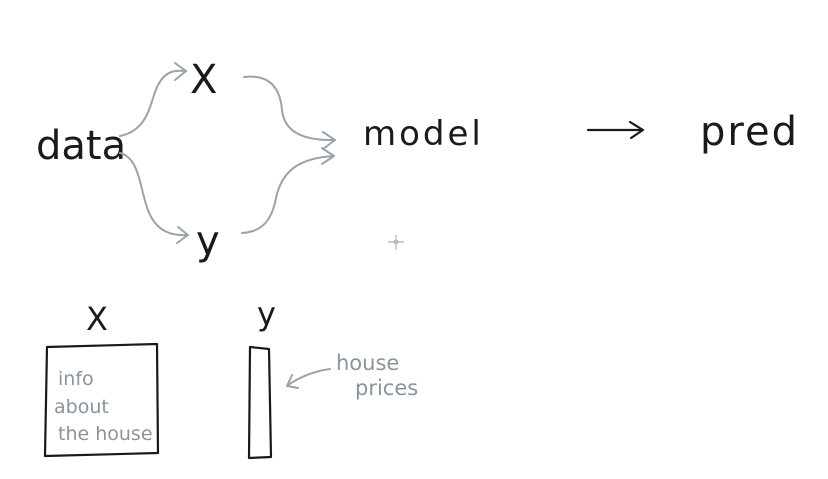 The width and height of the screenshot is (828, 479). What do you see at coordinates (423, 134) in the screenshot?
I see `model-label: model` at bounding box center [423, 134].